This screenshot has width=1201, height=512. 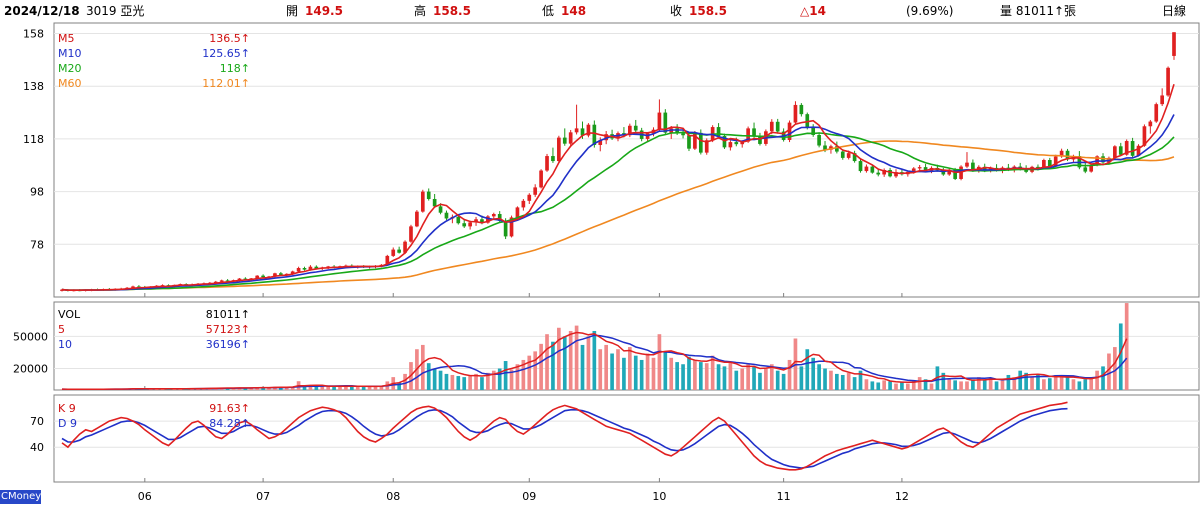 I want to click on volume-legend: VOL 81011↑ 5 57123↑ 10 36196↑, so click(x=156, y=331).